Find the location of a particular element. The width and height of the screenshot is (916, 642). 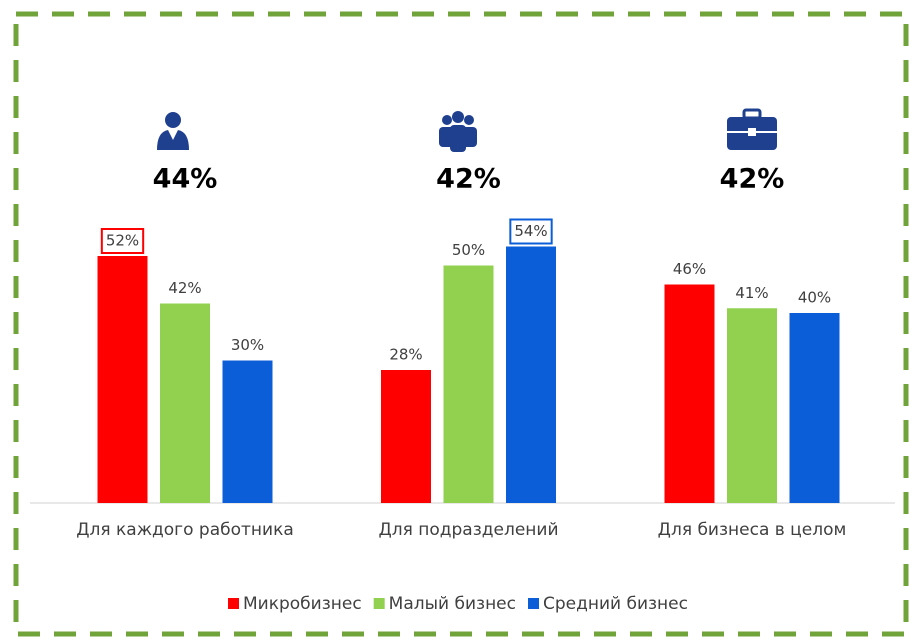

category-label: Для каждого работника is located at coordinates (185, 530).